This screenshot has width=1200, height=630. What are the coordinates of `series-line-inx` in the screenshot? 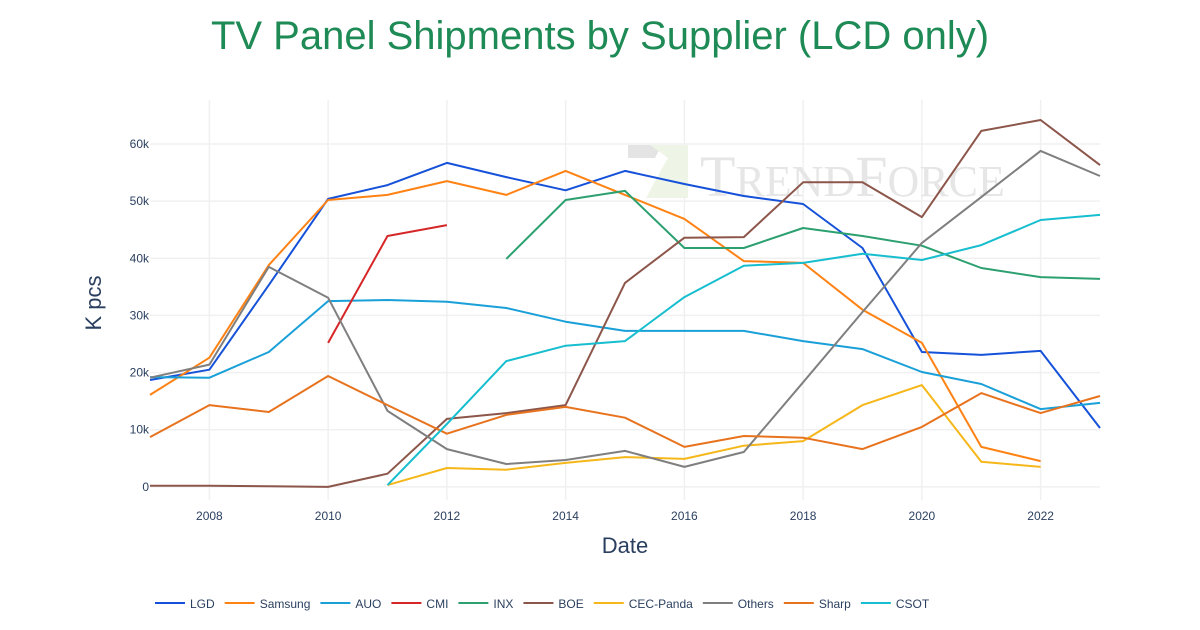 It's located at (803, 234).